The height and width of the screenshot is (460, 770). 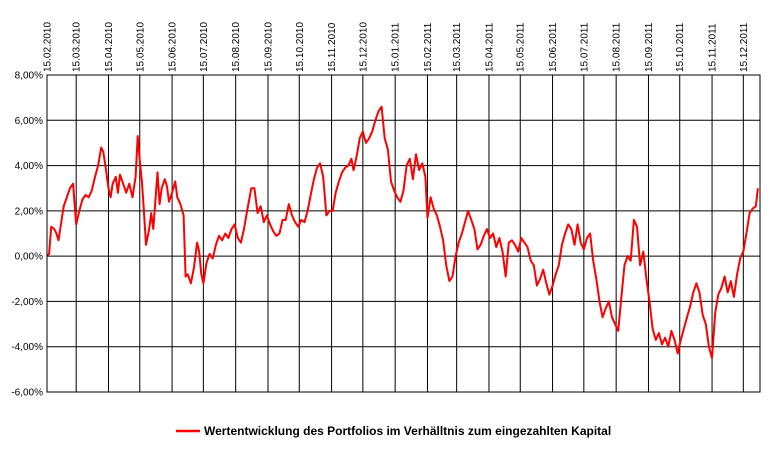 I want to click on x-tick-label: 15.06.2010, so click(x=173, y=47).